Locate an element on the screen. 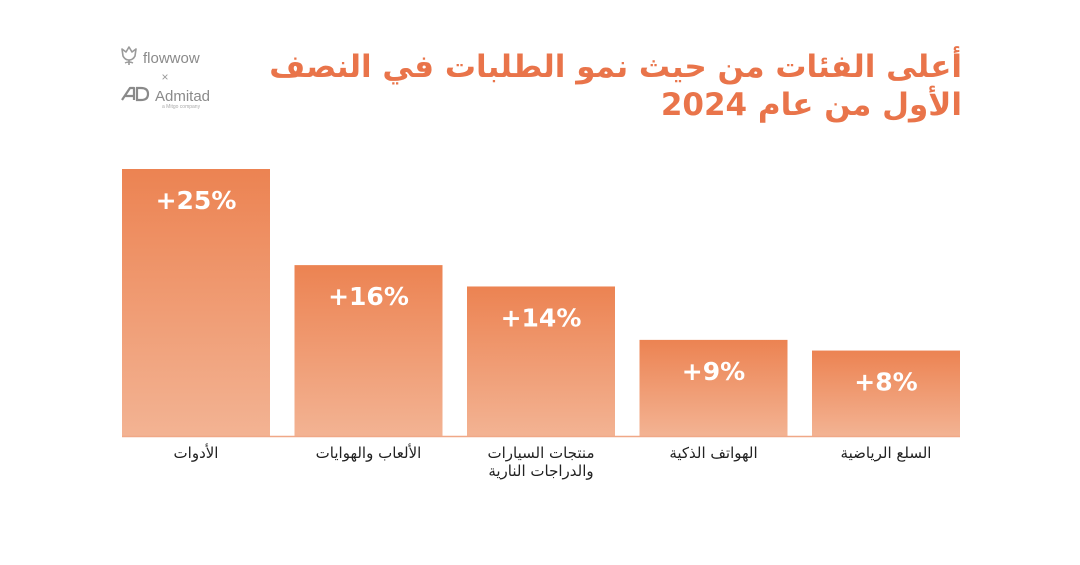  bar-value-label: +14% is located at coordinates (541, 317).